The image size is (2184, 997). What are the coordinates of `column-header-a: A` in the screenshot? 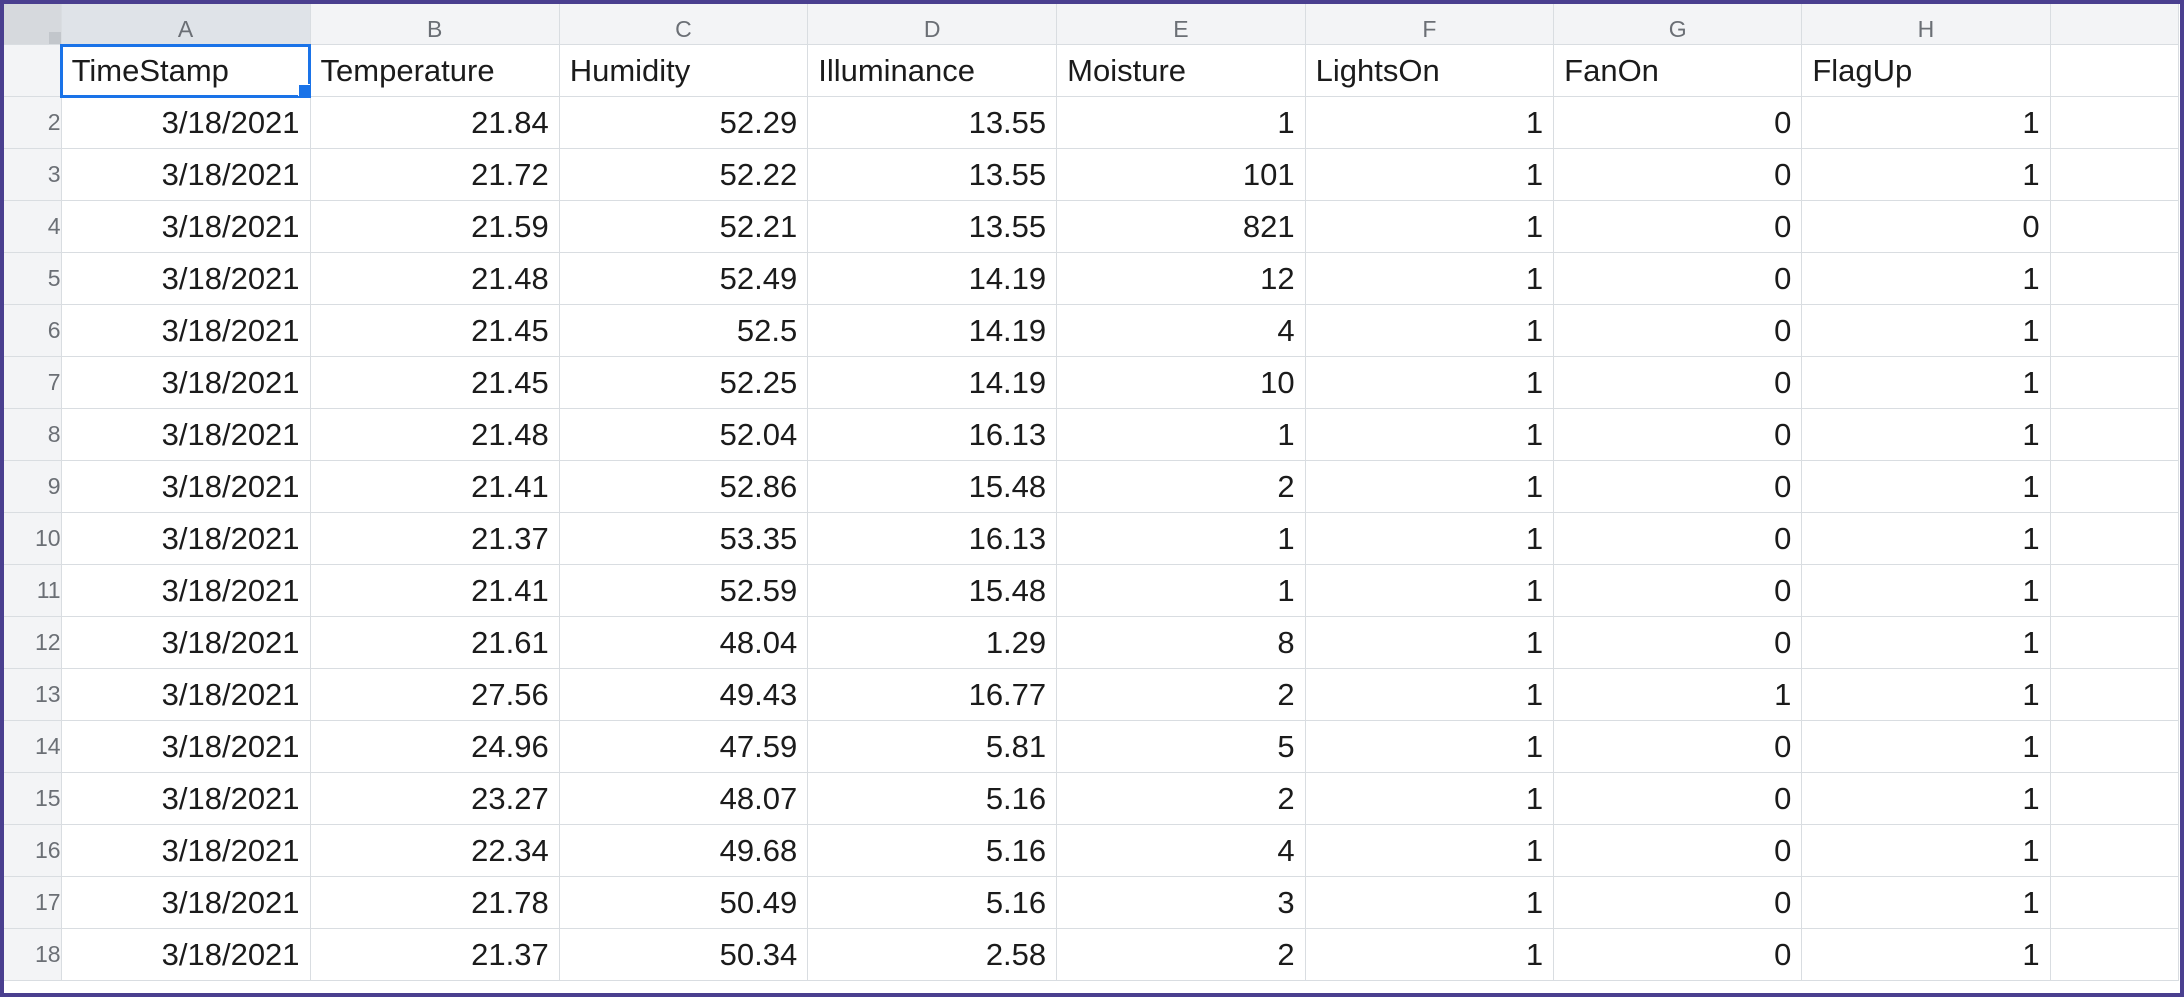 It's located at (185, 24).